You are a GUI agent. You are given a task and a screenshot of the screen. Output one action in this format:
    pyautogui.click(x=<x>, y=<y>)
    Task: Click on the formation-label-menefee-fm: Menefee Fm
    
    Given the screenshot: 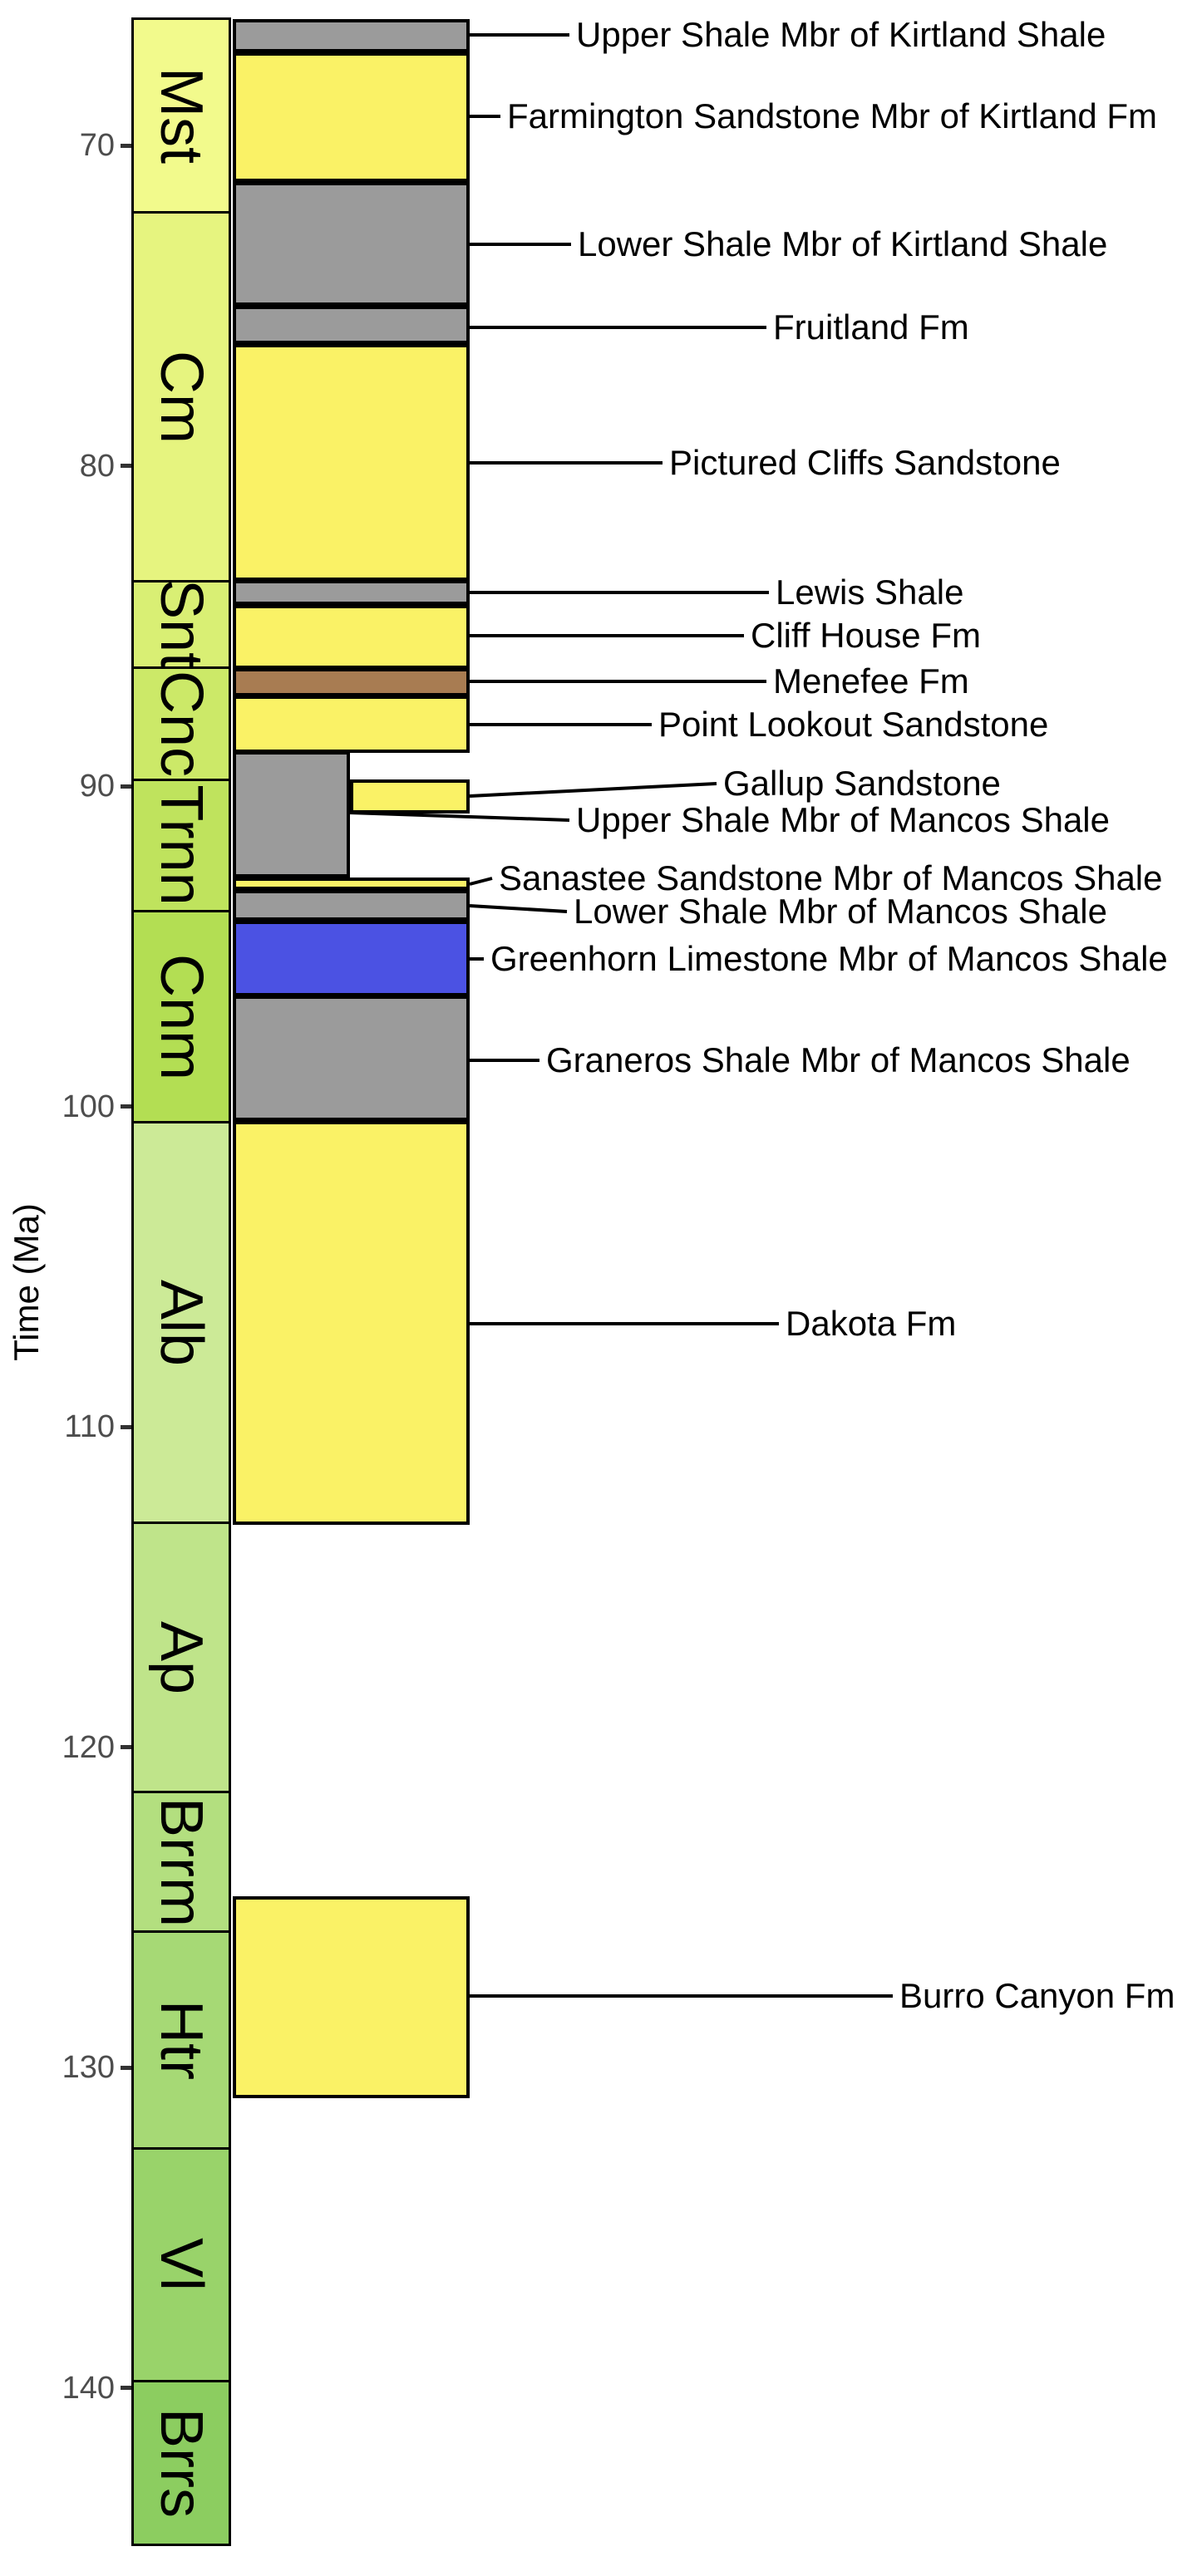 What is the action you would take?
    pyautogui.click(x=871, y=681)
    